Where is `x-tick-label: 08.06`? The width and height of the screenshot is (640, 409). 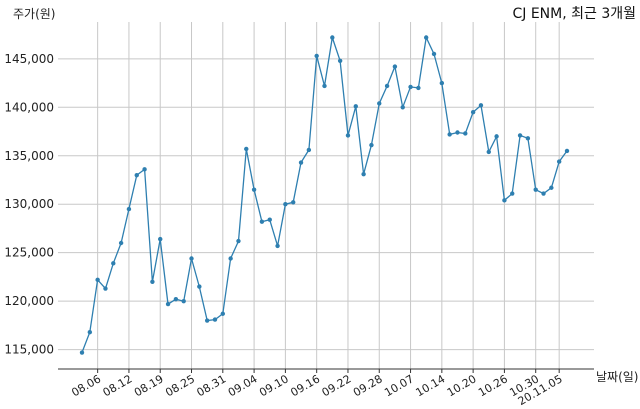 x-tick-label: 08.06 is located at coordinates (86, 385).